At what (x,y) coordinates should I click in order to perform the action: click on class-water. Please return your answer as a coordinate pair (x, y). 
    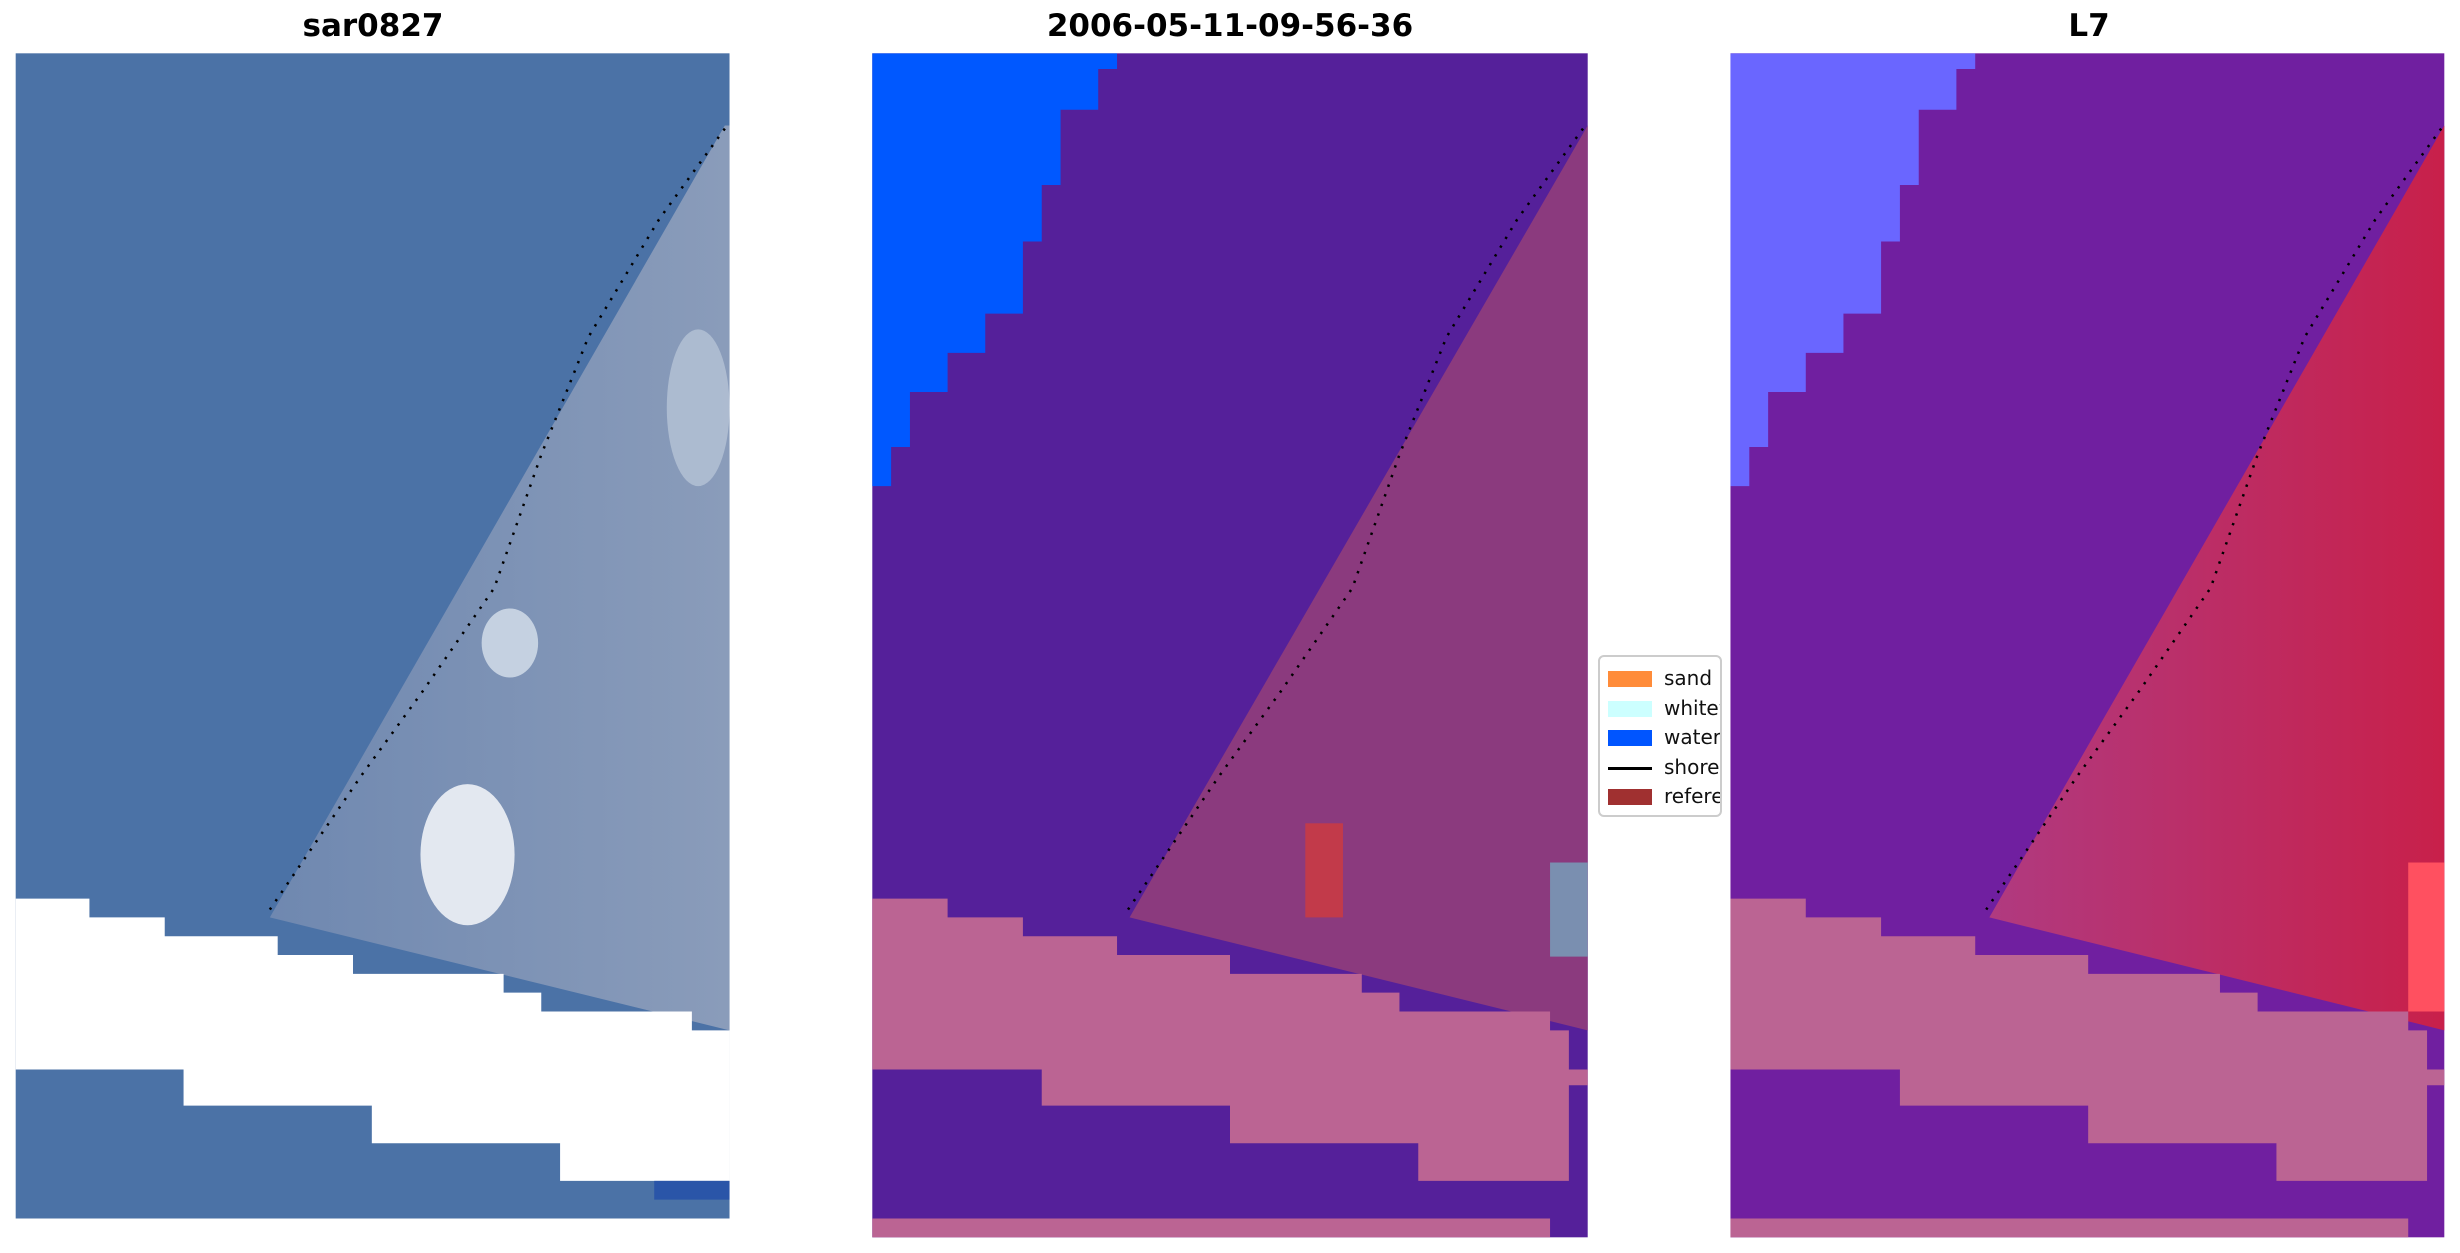
    Looking at the image, I should click on (995, 270).